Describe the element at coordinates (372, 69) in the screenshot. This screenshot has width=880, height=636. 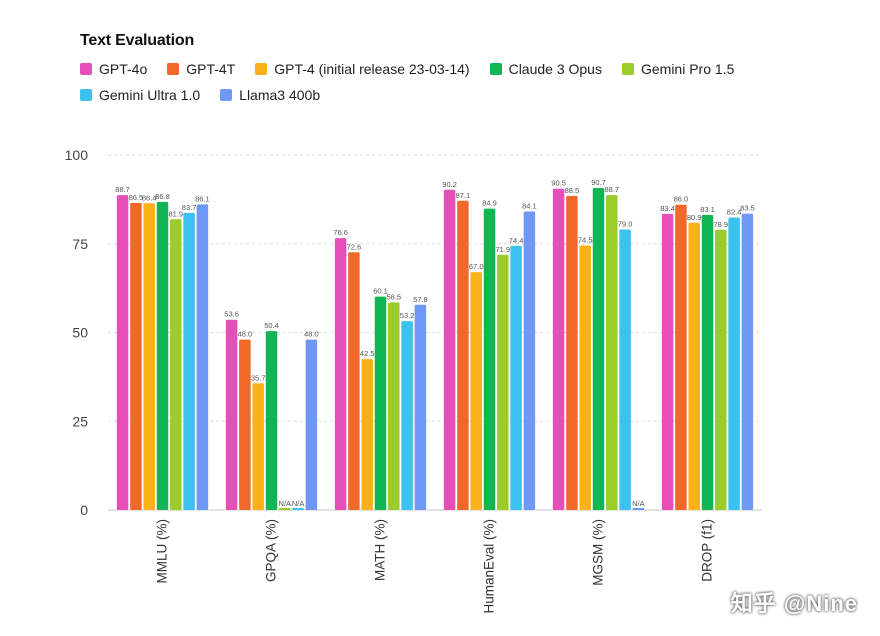
I see `legend-label: GPT-4 (initial release 23-03-14)` at that location.